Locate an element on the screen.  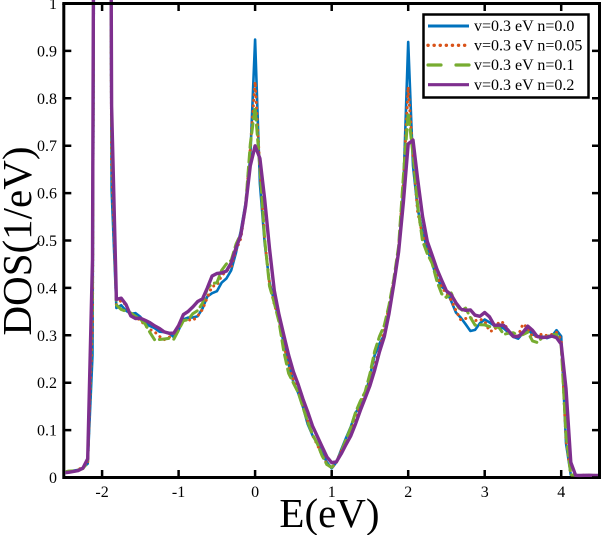
svg-text: 4 is located at coordinates (561, 492).